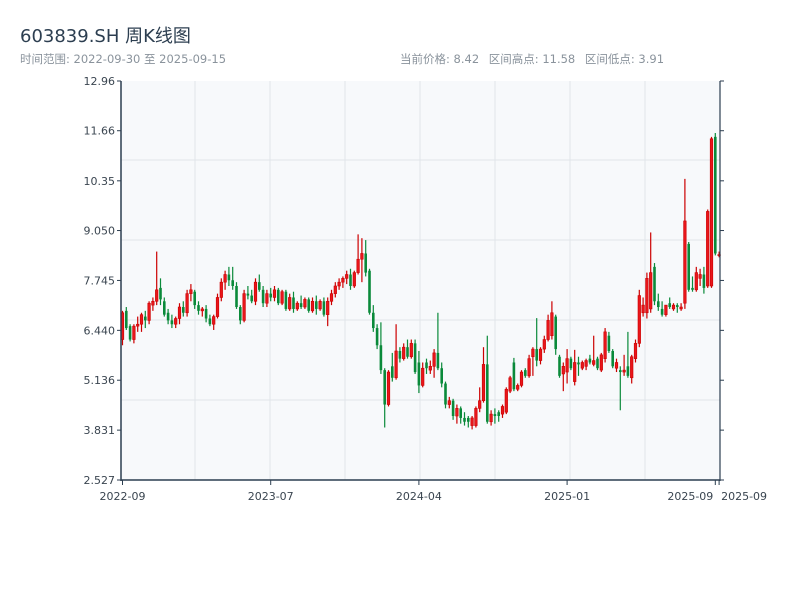 Image resolution: width=800 pixels, height=600 pixels. I want to click on x-tick-label: 2024-04, so click(419, 496).